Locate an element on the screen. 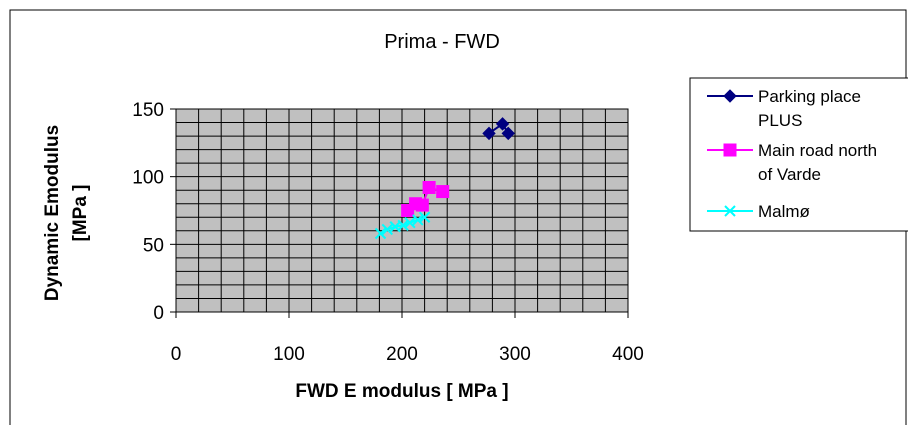 Image resolution: width=908 pixels, height=430 pixels. x-tick-label: 300 is located at coordinates (515, 354).